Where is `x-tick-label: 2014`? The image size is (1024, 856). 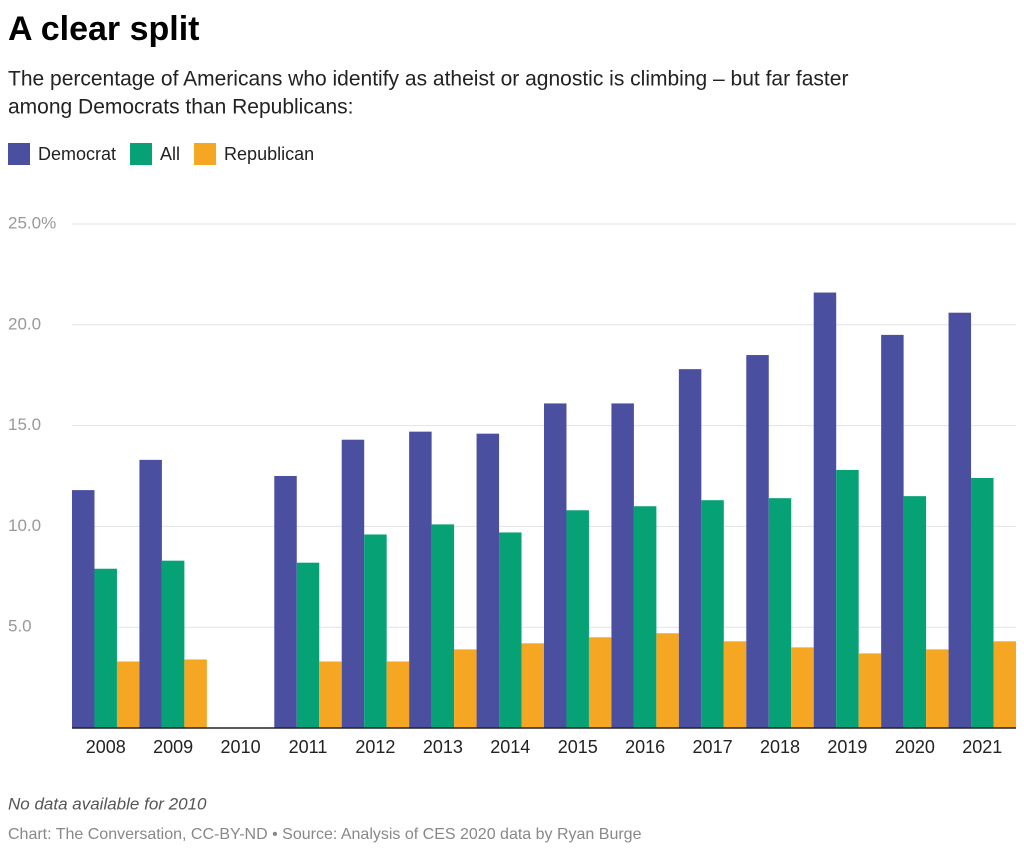 x-tick-label: 2014 is located at coordinates (510, 747).